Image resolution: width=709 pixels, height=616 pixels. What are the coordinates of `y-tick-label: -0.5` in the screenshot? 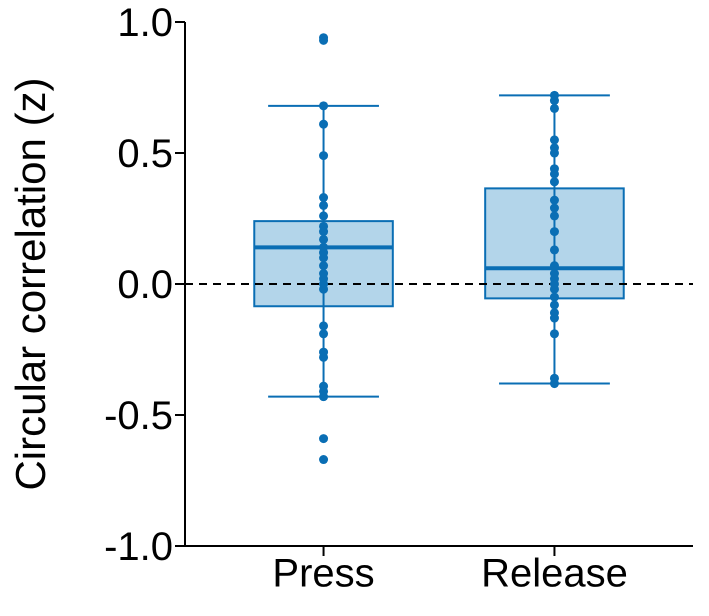 It's located at (138, 416).